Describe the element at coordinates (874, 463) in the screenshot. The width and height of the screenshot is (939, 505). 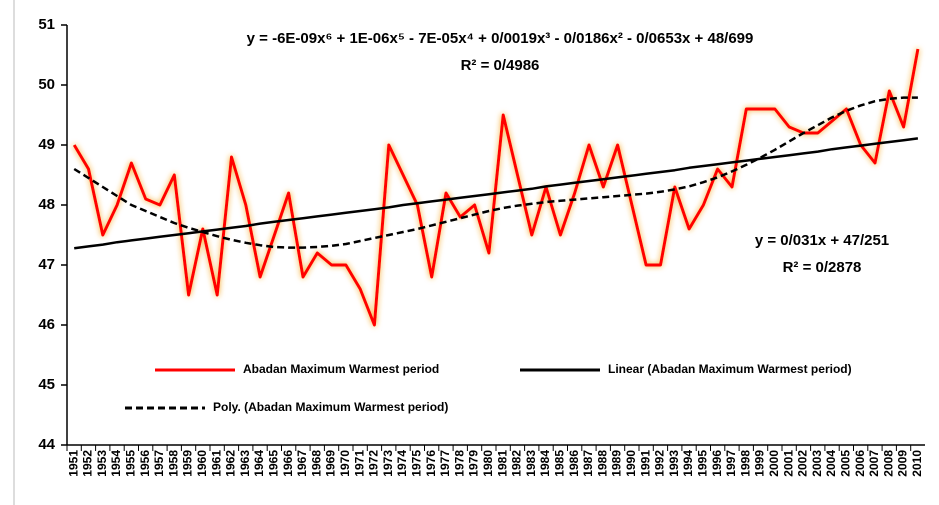
I see `x-tick-label: 2007` at that location.